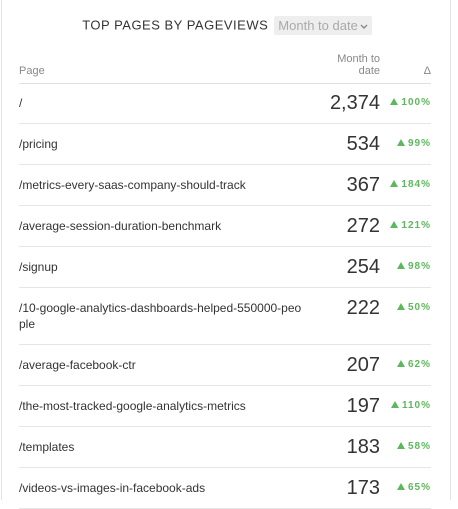 This screenshot has width=458, height=509. I want to click on delta: 121%, so click(405, 226).